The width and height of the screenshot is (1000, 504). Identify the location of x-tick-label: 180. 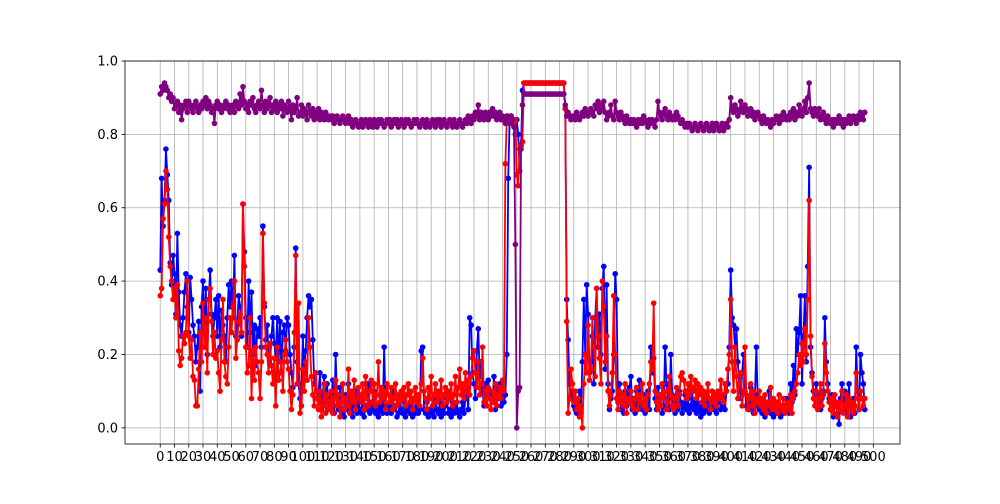
(417, 457).